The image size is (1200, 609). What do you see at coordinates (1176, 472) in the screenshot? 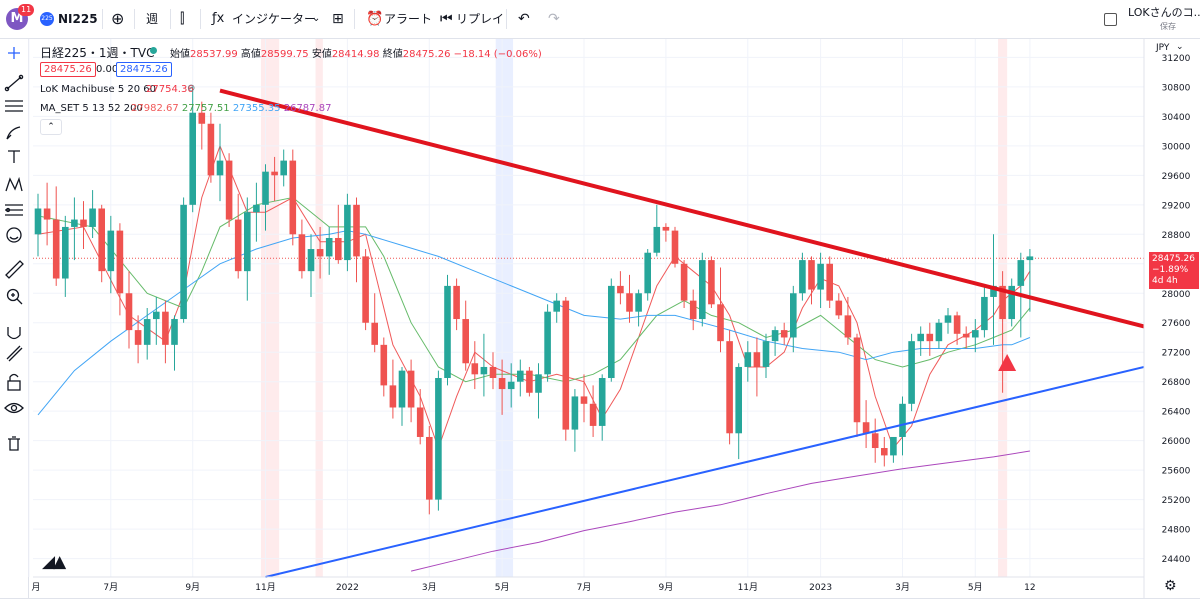
I see `price-tick-label: 25600` at bounding box center [1176, 472].